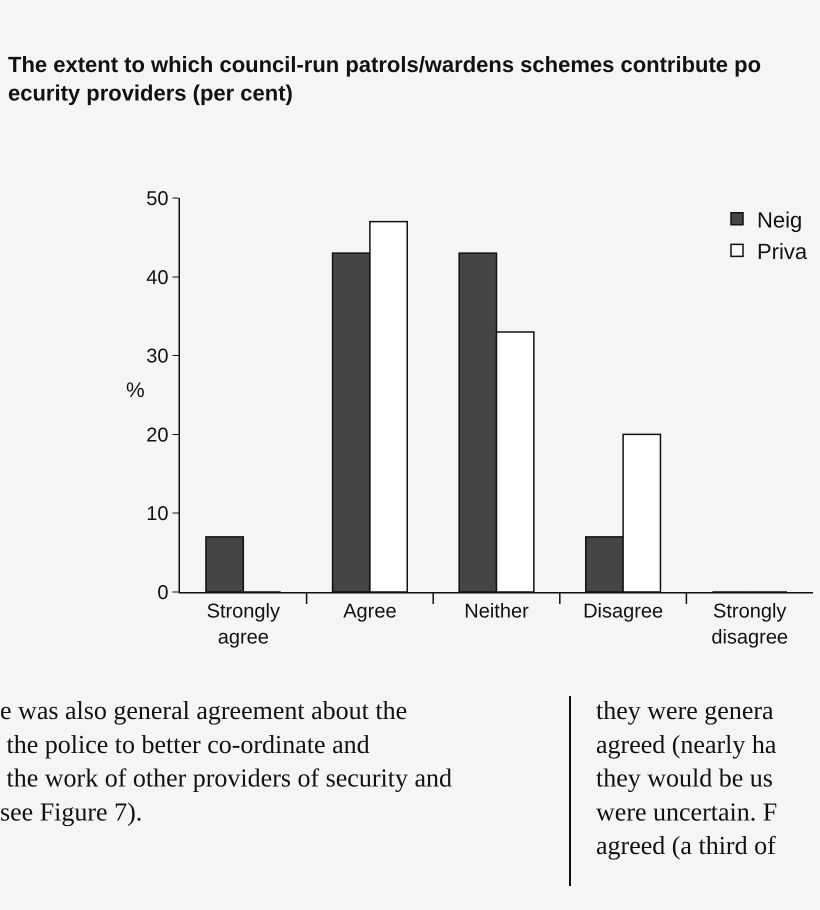  I want to click on x-tick-label: Strongly disagree, so click(749, 624).